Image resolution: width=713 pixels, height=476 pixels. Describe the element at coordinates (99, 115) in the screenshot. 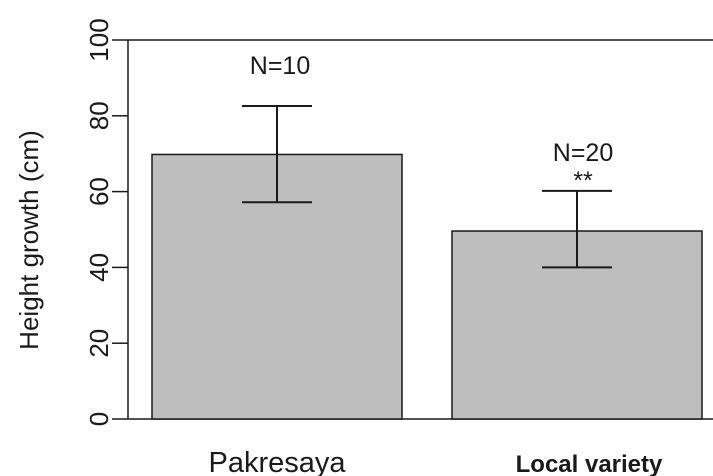

I see `y-tick-label: 80` at that location.